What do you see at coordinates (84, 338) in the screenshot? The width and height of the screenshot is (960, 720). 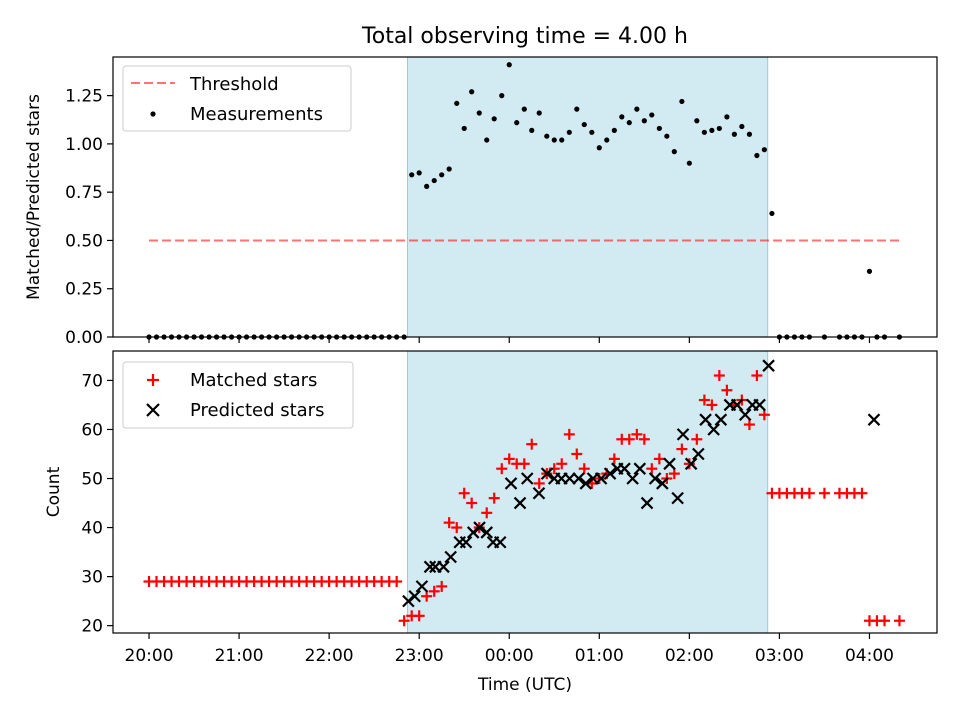 I see `y-tick-label: 0.00` at bounding box center [84, 338].